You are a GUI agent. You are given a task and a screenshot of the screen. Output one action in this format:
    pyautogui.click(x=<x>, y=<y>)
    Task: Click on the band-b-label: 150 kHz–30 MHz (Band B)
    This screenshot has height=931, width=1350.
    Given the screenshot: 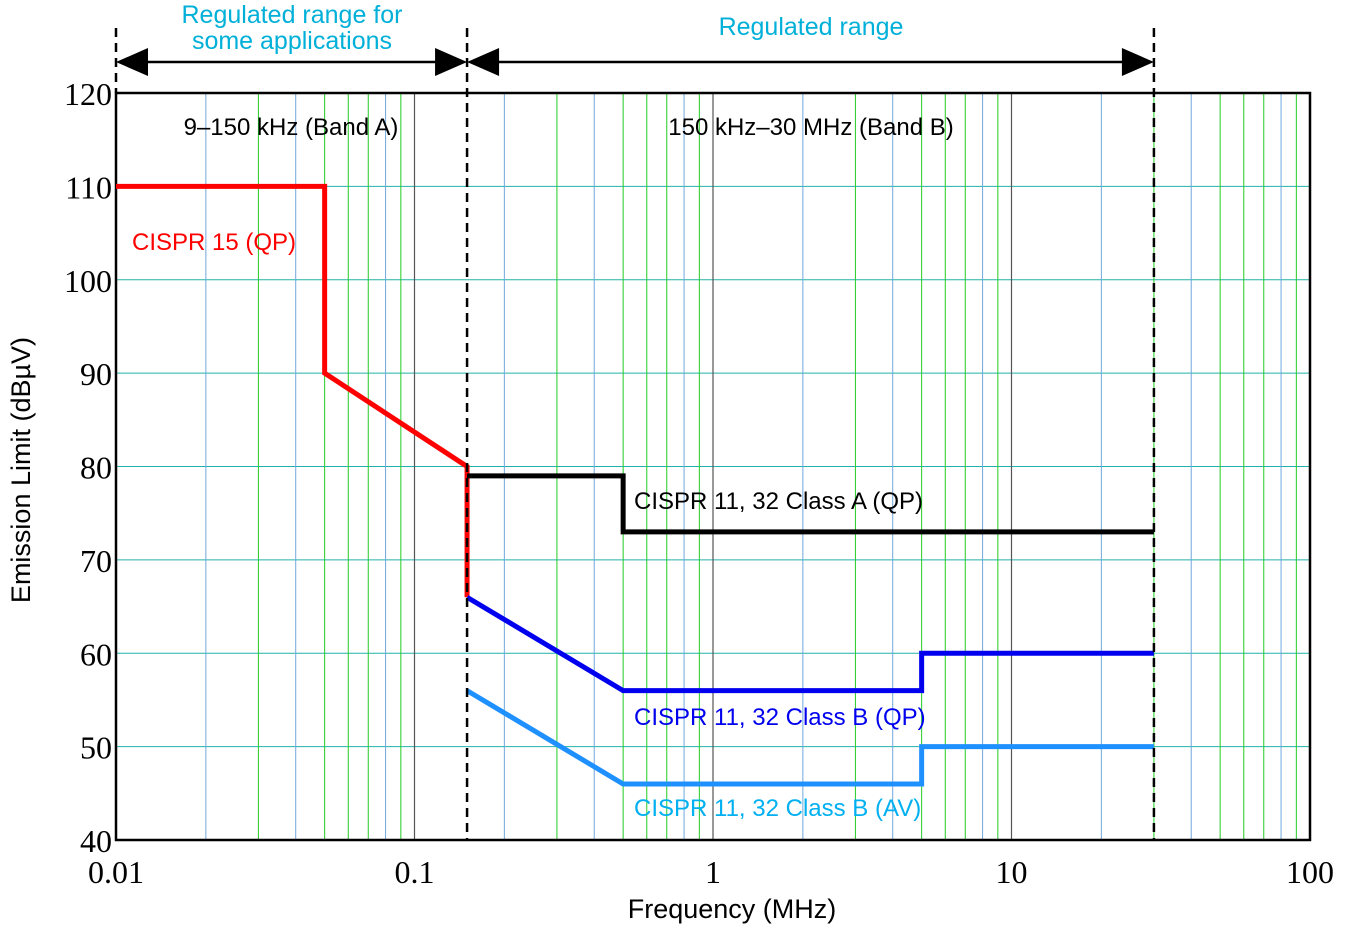 What is the action you would take?
    pyautogui.click(x=810, y=127)
    